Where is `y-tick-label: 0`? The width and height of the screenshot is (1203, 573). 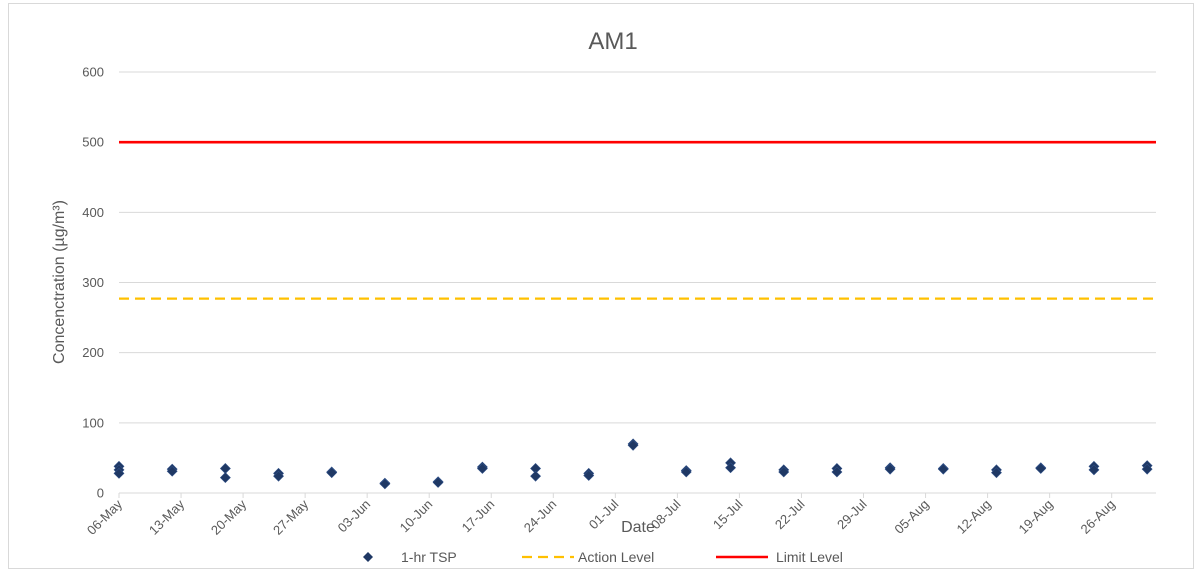
y-tick-label: 0 is located at coordinates (100, 493).